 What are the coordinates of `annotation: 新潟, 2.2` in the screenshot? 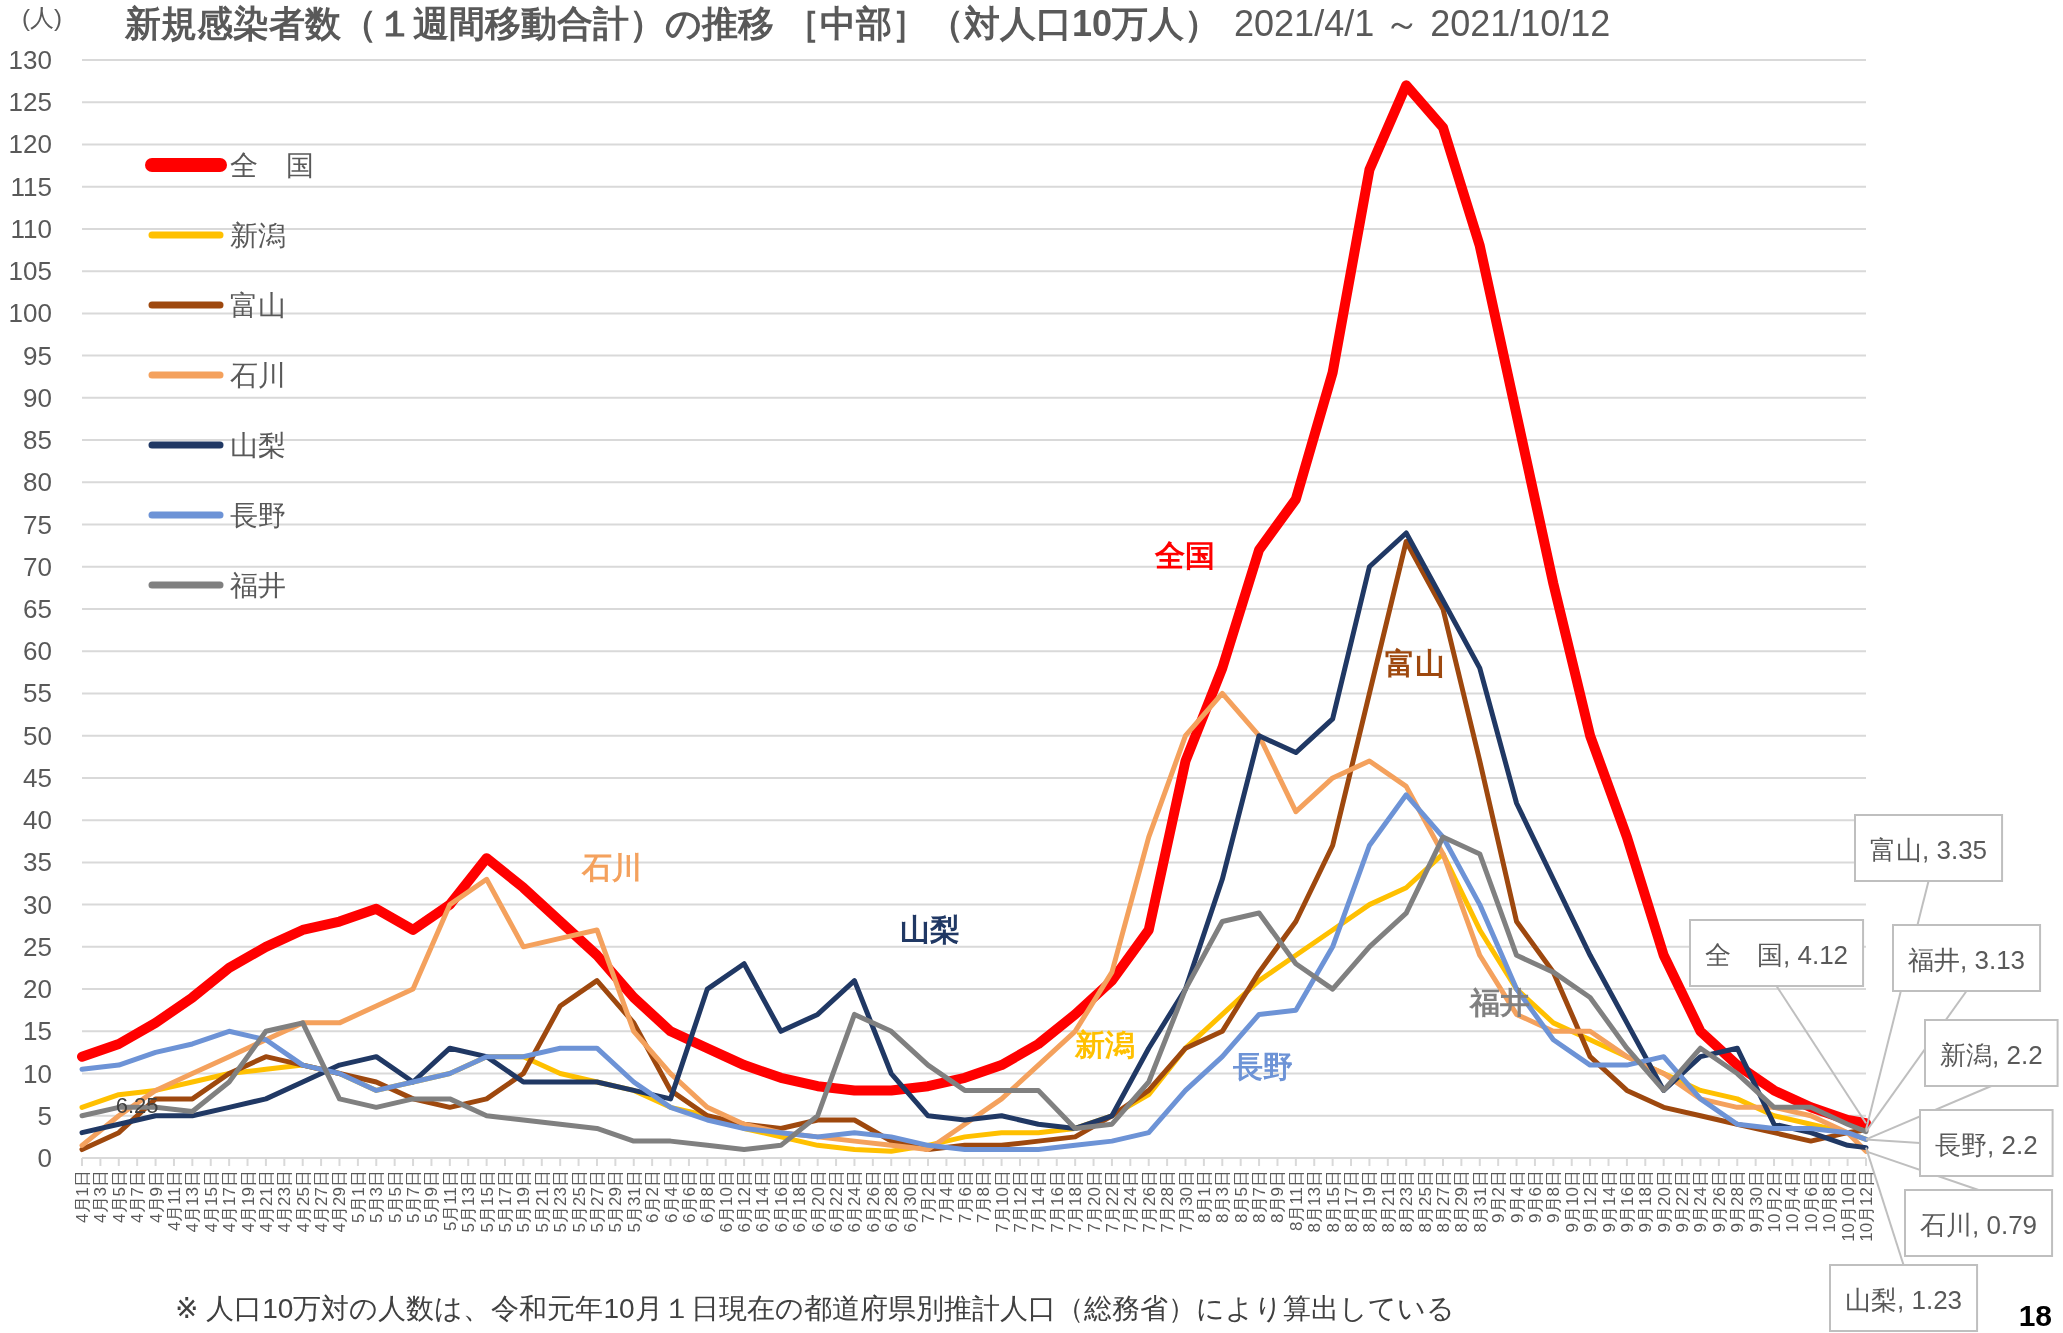 It's located at (1991, 1055).